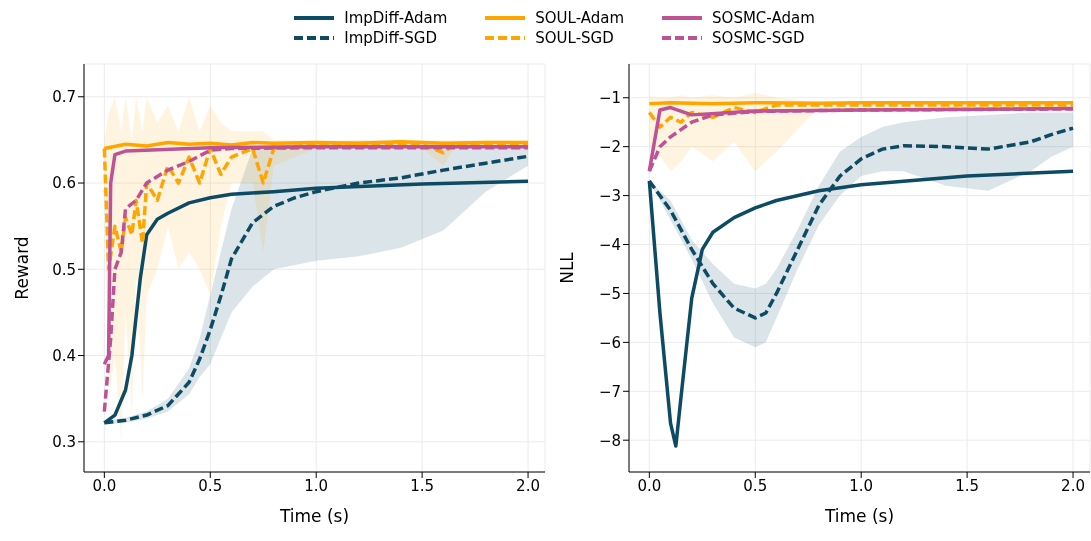  I want to click on y-tick-label: 0.3, so click(64, 442).